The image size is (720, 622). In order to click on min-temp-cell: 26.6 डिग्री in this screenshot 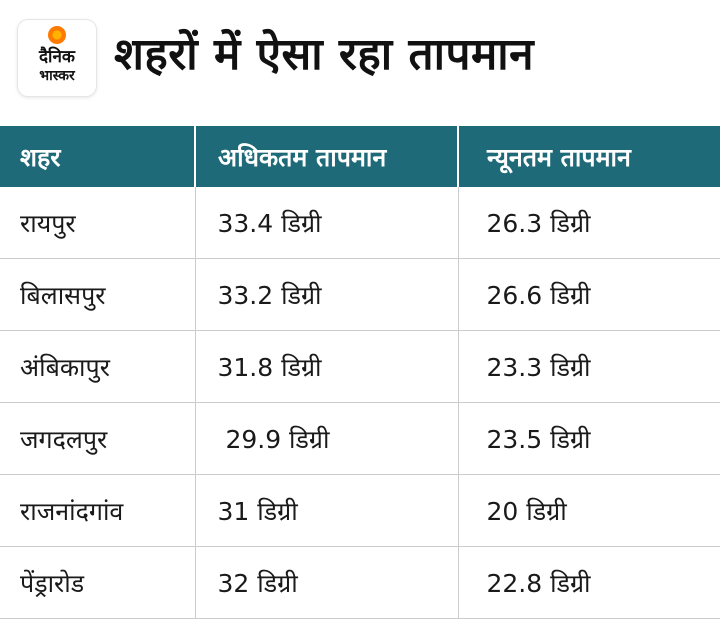, I will do `click(589, 294)`.